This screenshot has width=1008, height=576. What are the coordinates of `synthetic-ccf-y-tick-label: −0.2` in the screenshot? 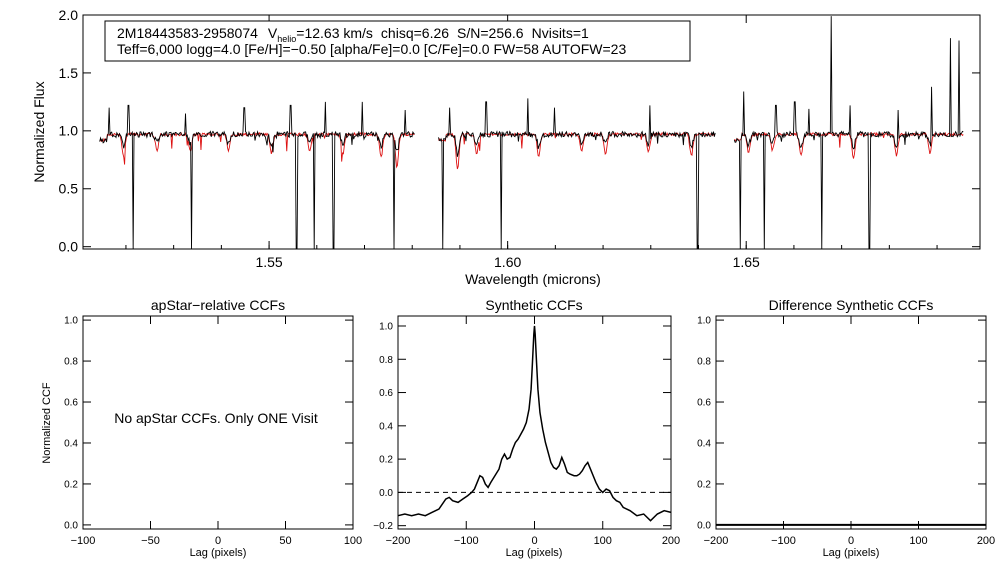 It's located at (383, 526).